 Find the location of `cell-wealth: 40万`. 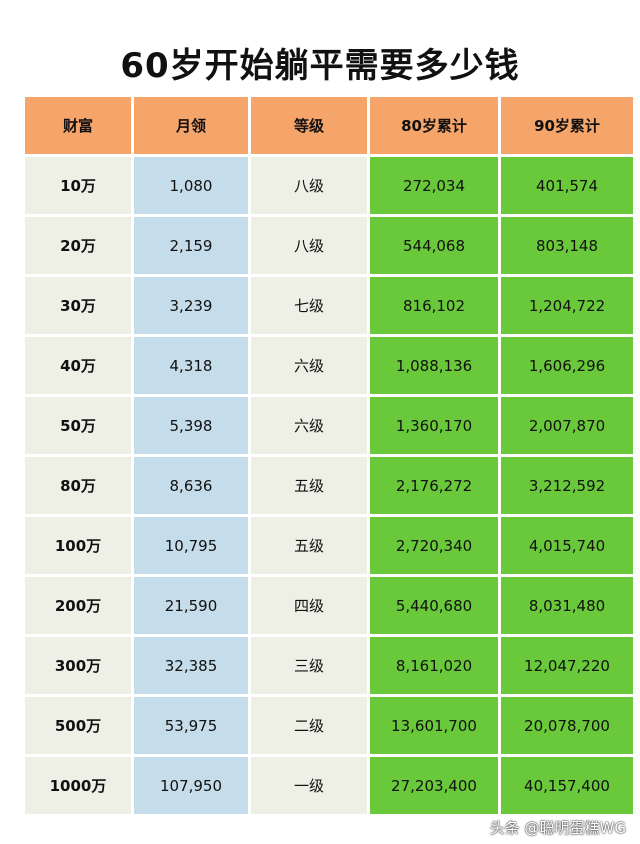

cell-wealth: 40万 is located at coordinates (78, 365).